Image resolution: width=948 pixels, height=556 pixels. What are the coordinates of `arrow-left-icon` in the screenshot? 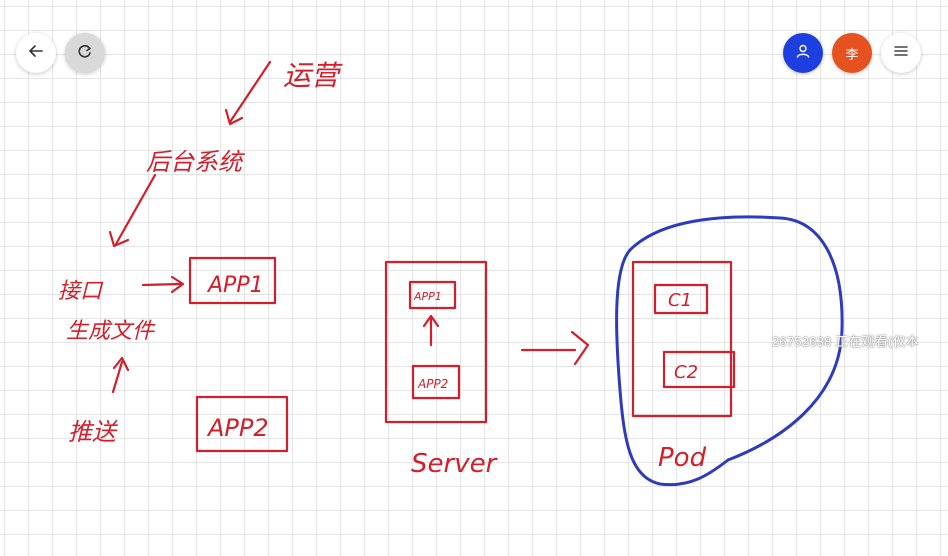 It's located at (36, 53).